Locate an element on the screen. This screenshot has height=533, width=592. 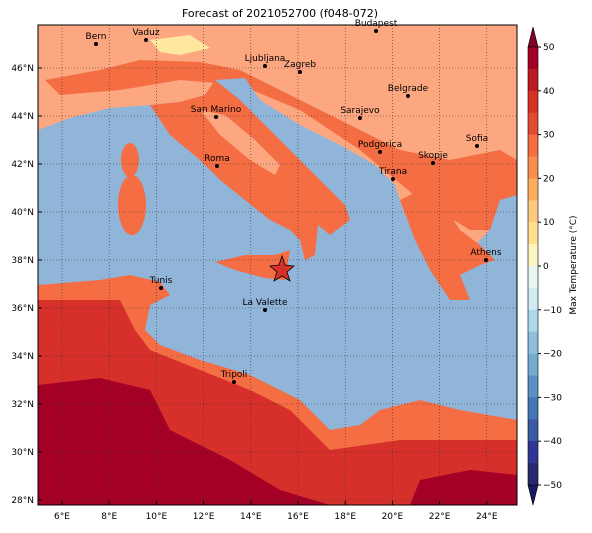
city-label: Sarajevo is located at coordinates (360, 111).